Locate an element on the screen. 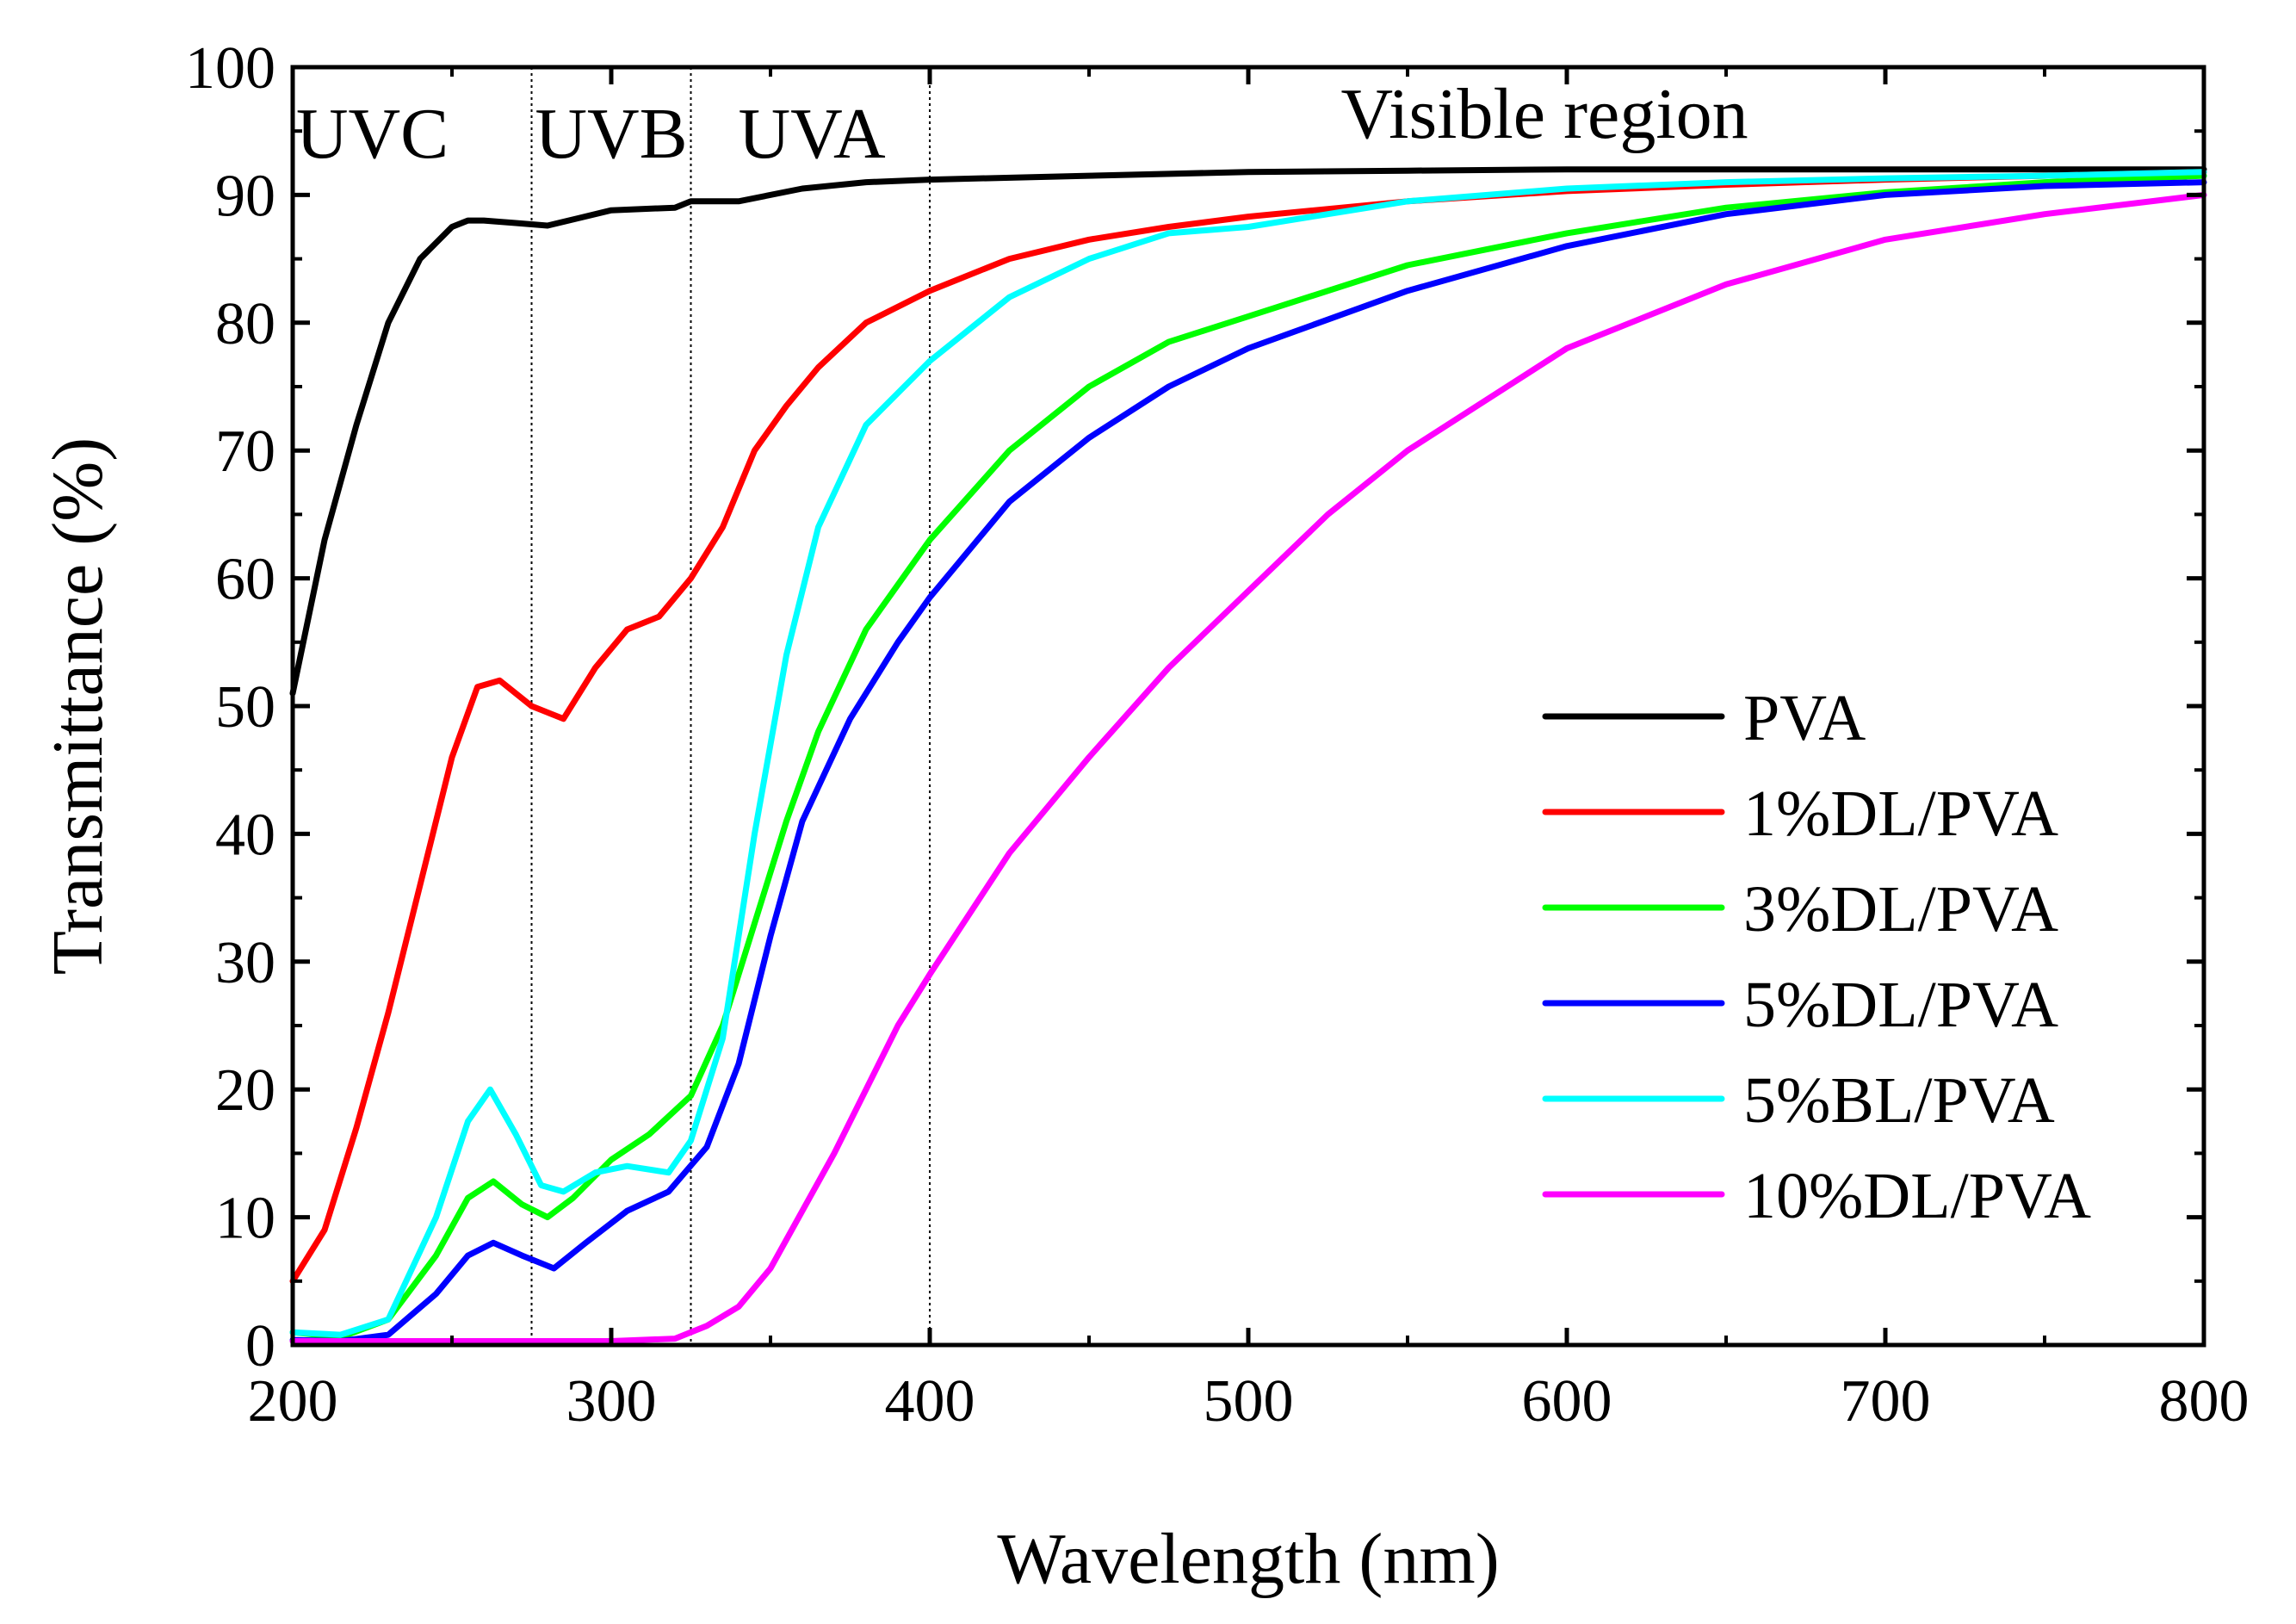 This screenshot has height=1624, width=2296. region-labels: UVC UVB UVA Visible region is located at coordinates (1022, 124).